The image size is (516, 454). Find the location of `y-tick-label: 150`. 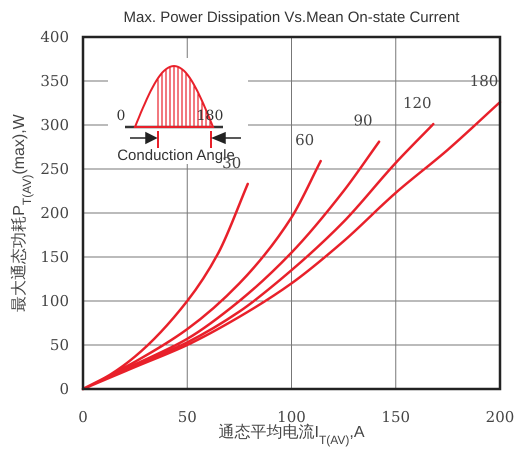

y-tick-label: 150 is located at coordinates (54, 257).